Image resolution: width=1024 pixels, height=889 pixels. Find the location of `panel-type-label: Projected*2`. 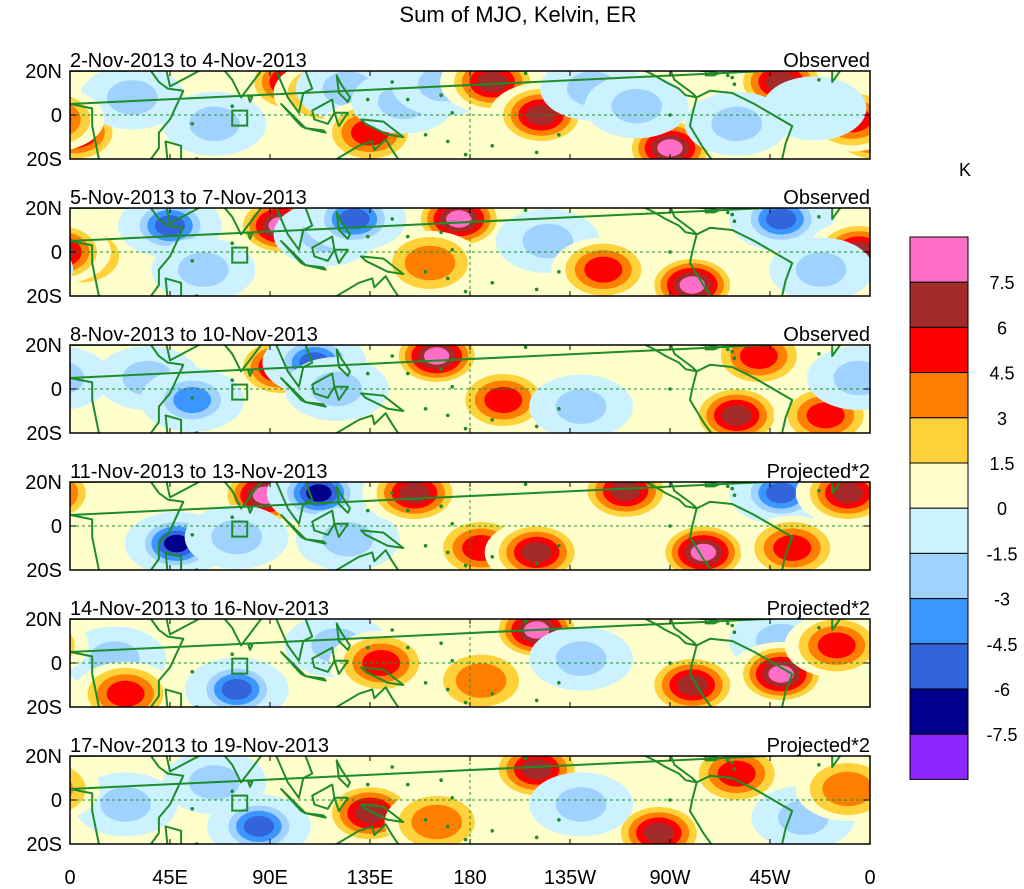

panel-type-label: Projected*2 is located at coordinates (818, 472).